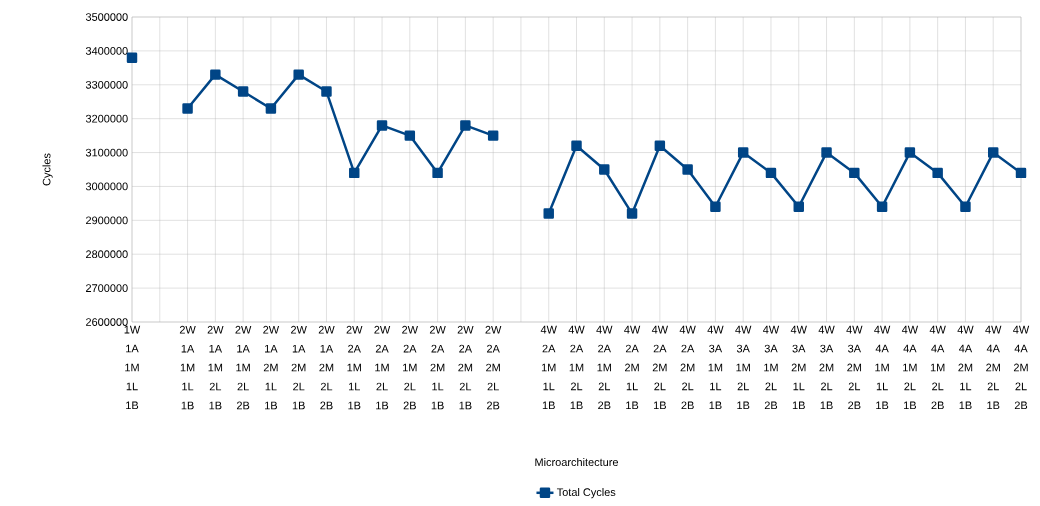 This screenshot has height=506, width=1040. Describe the element at coordinates (548, 367) in the screenshot. I see `x-tick-label: 4W 2A 1M 1L 1B` at that location.